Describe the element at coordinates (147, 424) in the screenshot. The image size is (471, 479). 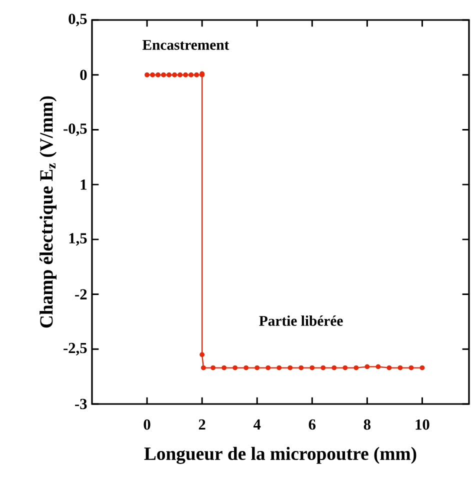
I see `x-tick-label: 0` at that location.